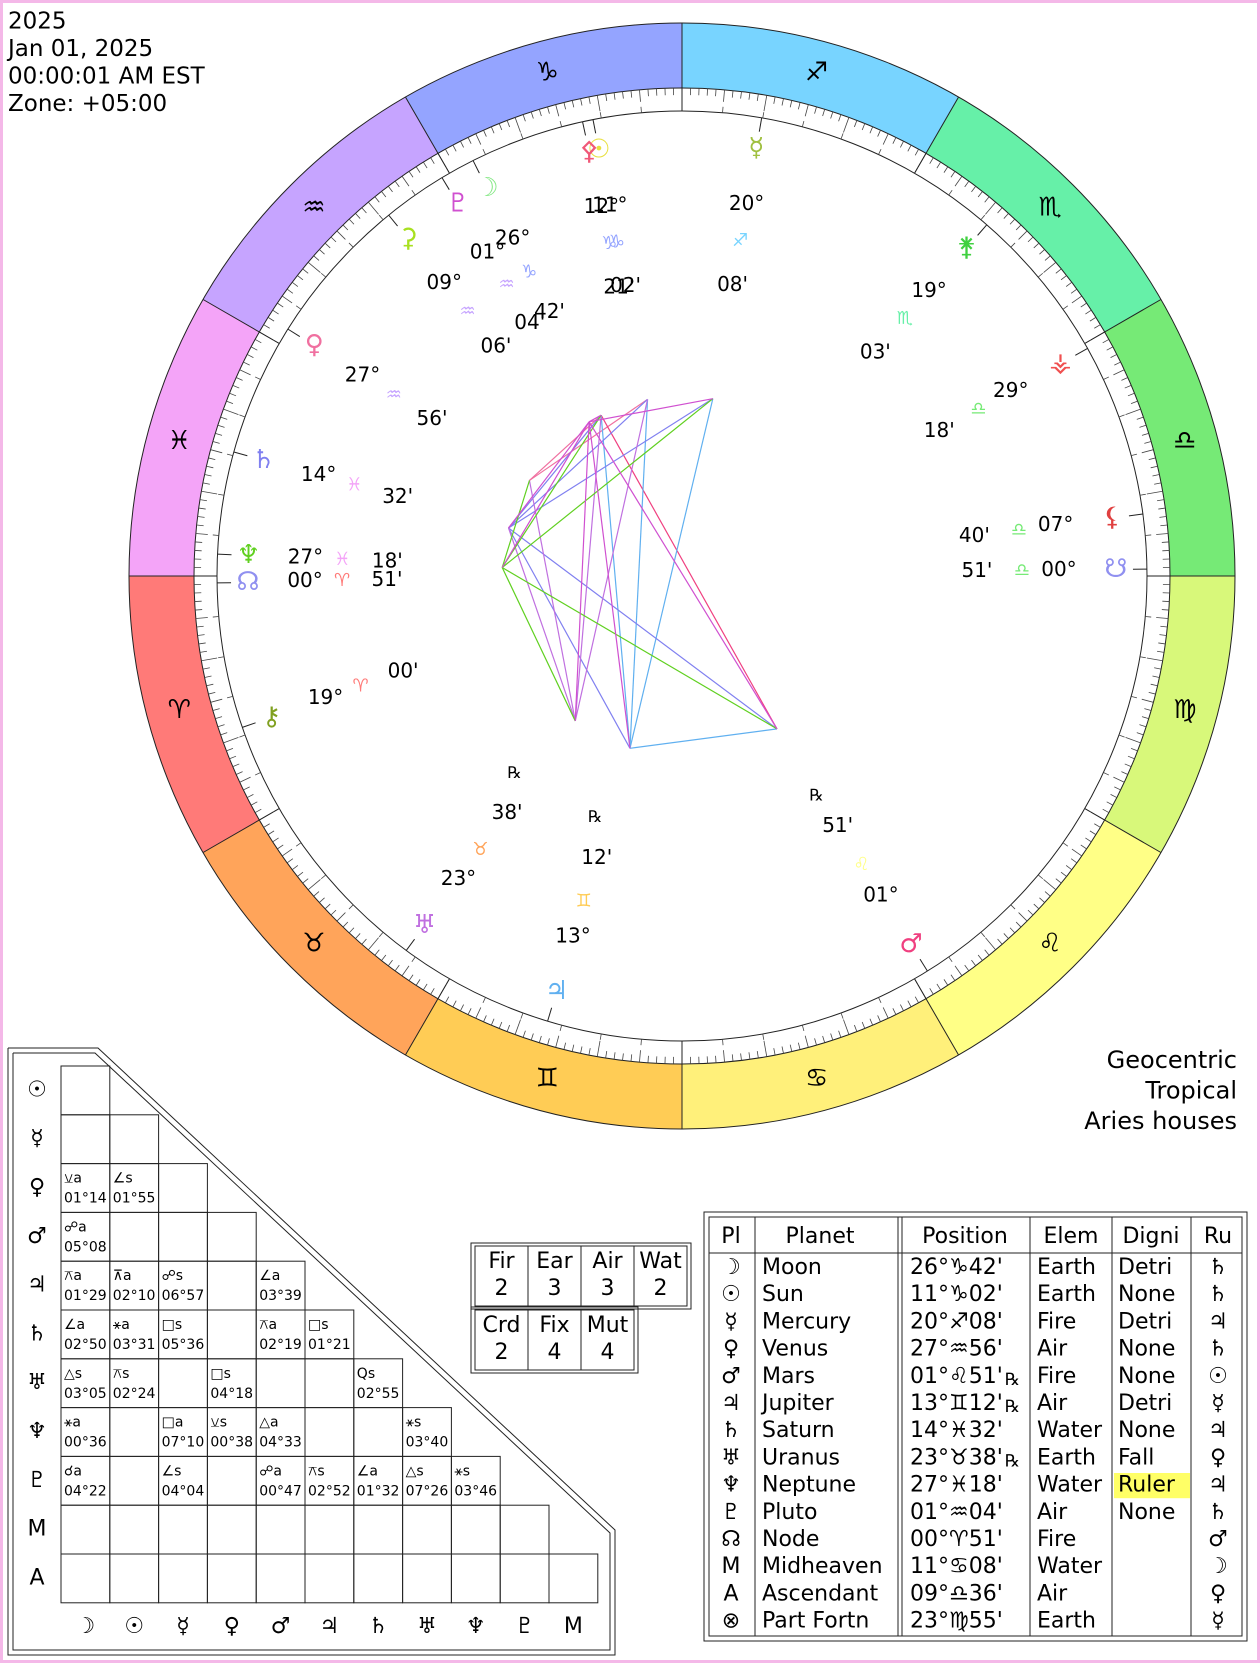  What do you see at coordinates (329, 1491) in the screenshot?
I see `aspect-orb: 02°52` at bounding box center [329, 1491].